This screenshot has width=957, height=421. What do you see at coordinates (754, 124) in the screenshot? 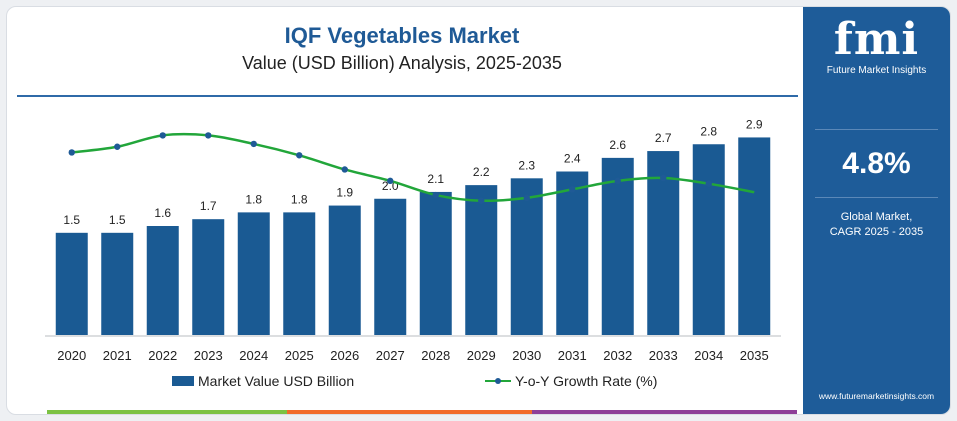
I see `bar-value-label-2035: 2.9` at bounding box center [754, 124].